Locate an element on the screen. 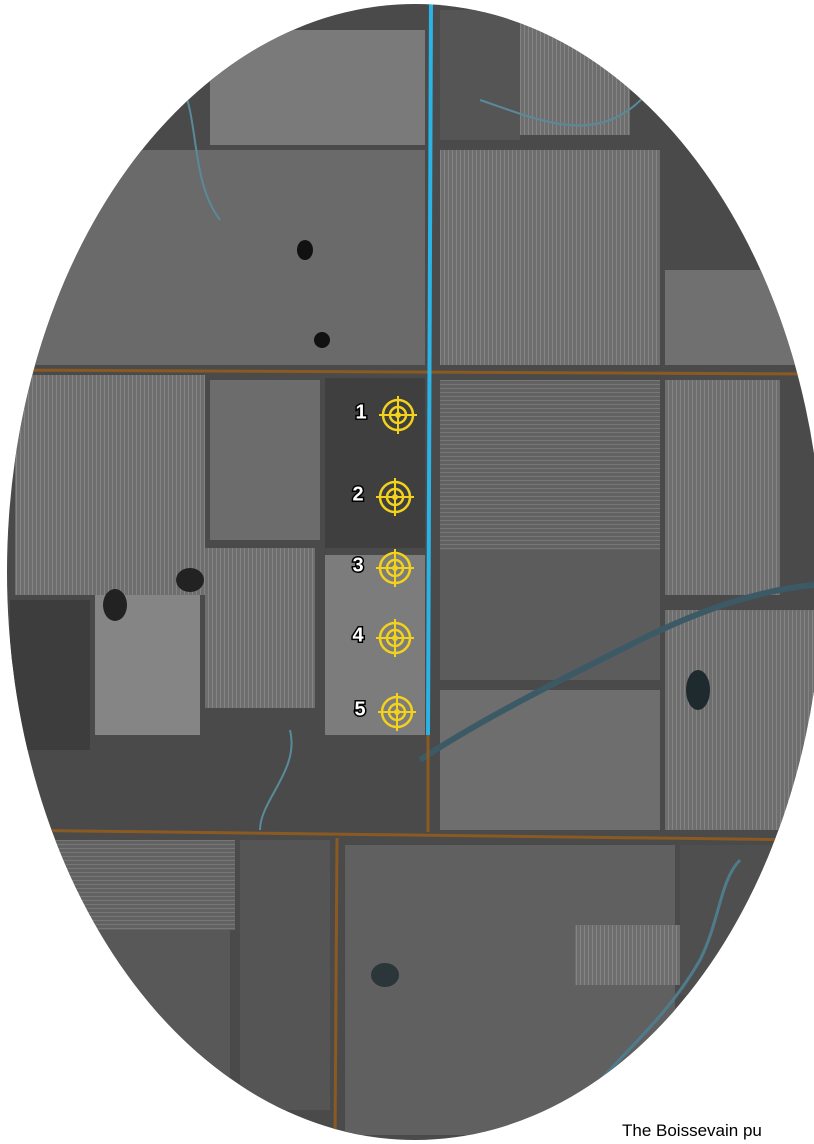 This screenshot has height=1144, width=814. marker-label: 5 is located at coordinates (359, 709).